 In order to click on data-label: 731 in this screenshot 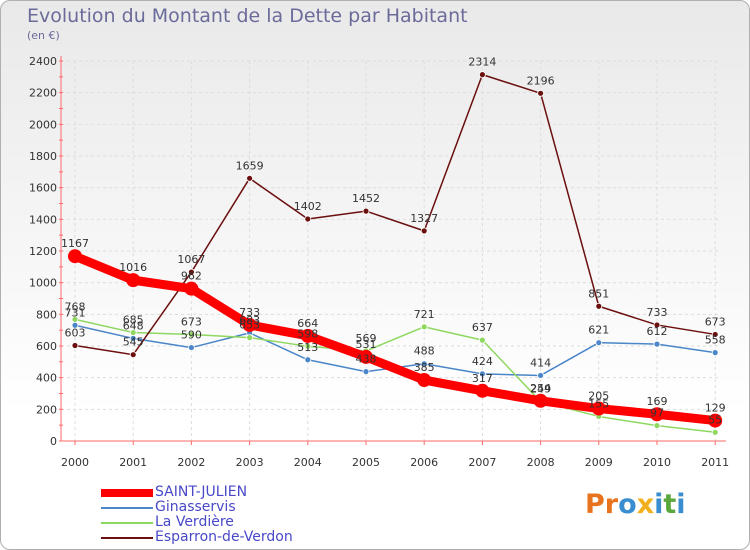, I will do `click(75, 312)`.